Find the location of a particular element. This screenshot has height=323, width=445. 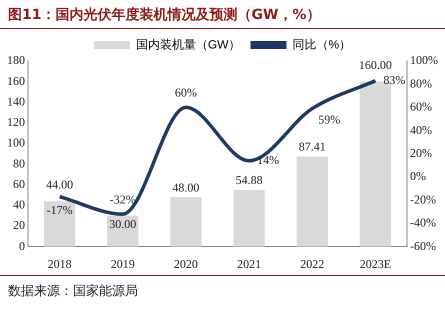

data-label: 160.00 is located at coordinates (375, 65).